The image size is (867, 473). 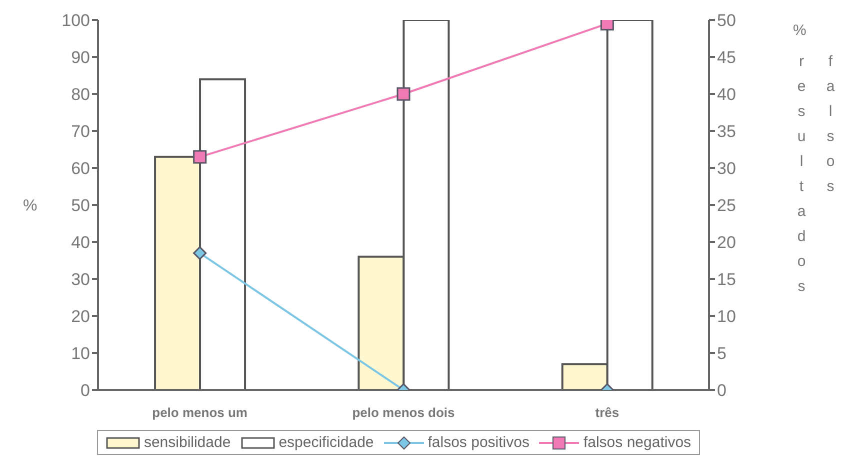 What do you see at coordinates (726, 58) in the screenshot?
I see `y2-tick-label: 45` at bounding box center [726, 58].